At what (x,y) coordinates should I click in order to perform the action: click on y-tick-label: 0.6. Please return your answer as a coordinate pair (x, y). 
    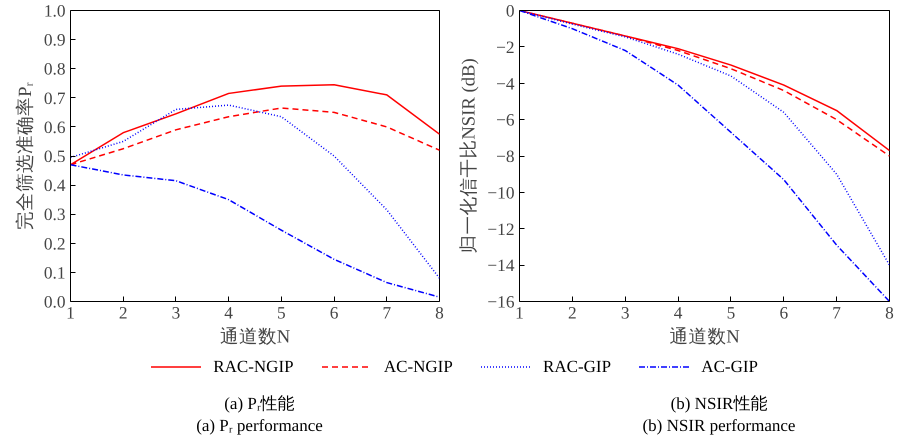
    Looking at the image, I should click on (55, 127).